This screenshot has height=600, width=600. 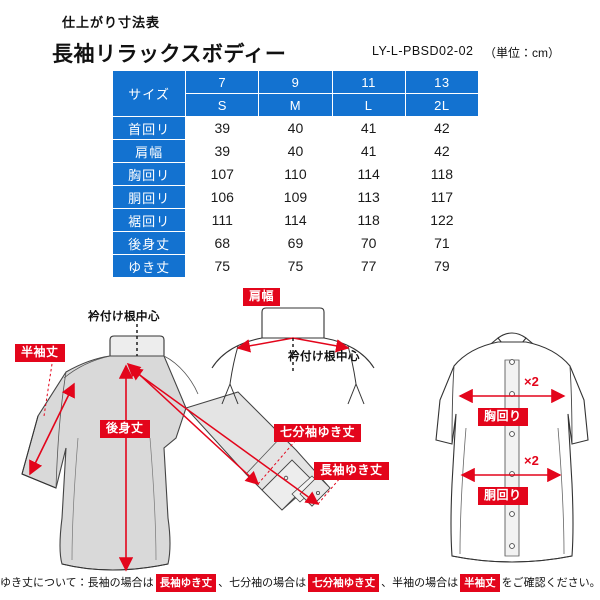 I want to click on measure-cell: 110, so click(x=295, y=174).